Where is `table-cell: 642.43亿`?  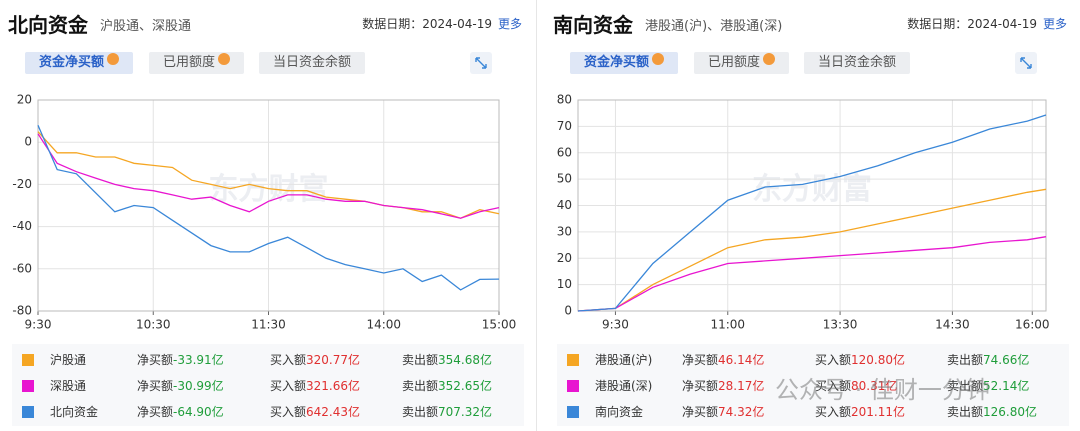
table-cell: 642.43亿 is located at coordinates (333, 412).